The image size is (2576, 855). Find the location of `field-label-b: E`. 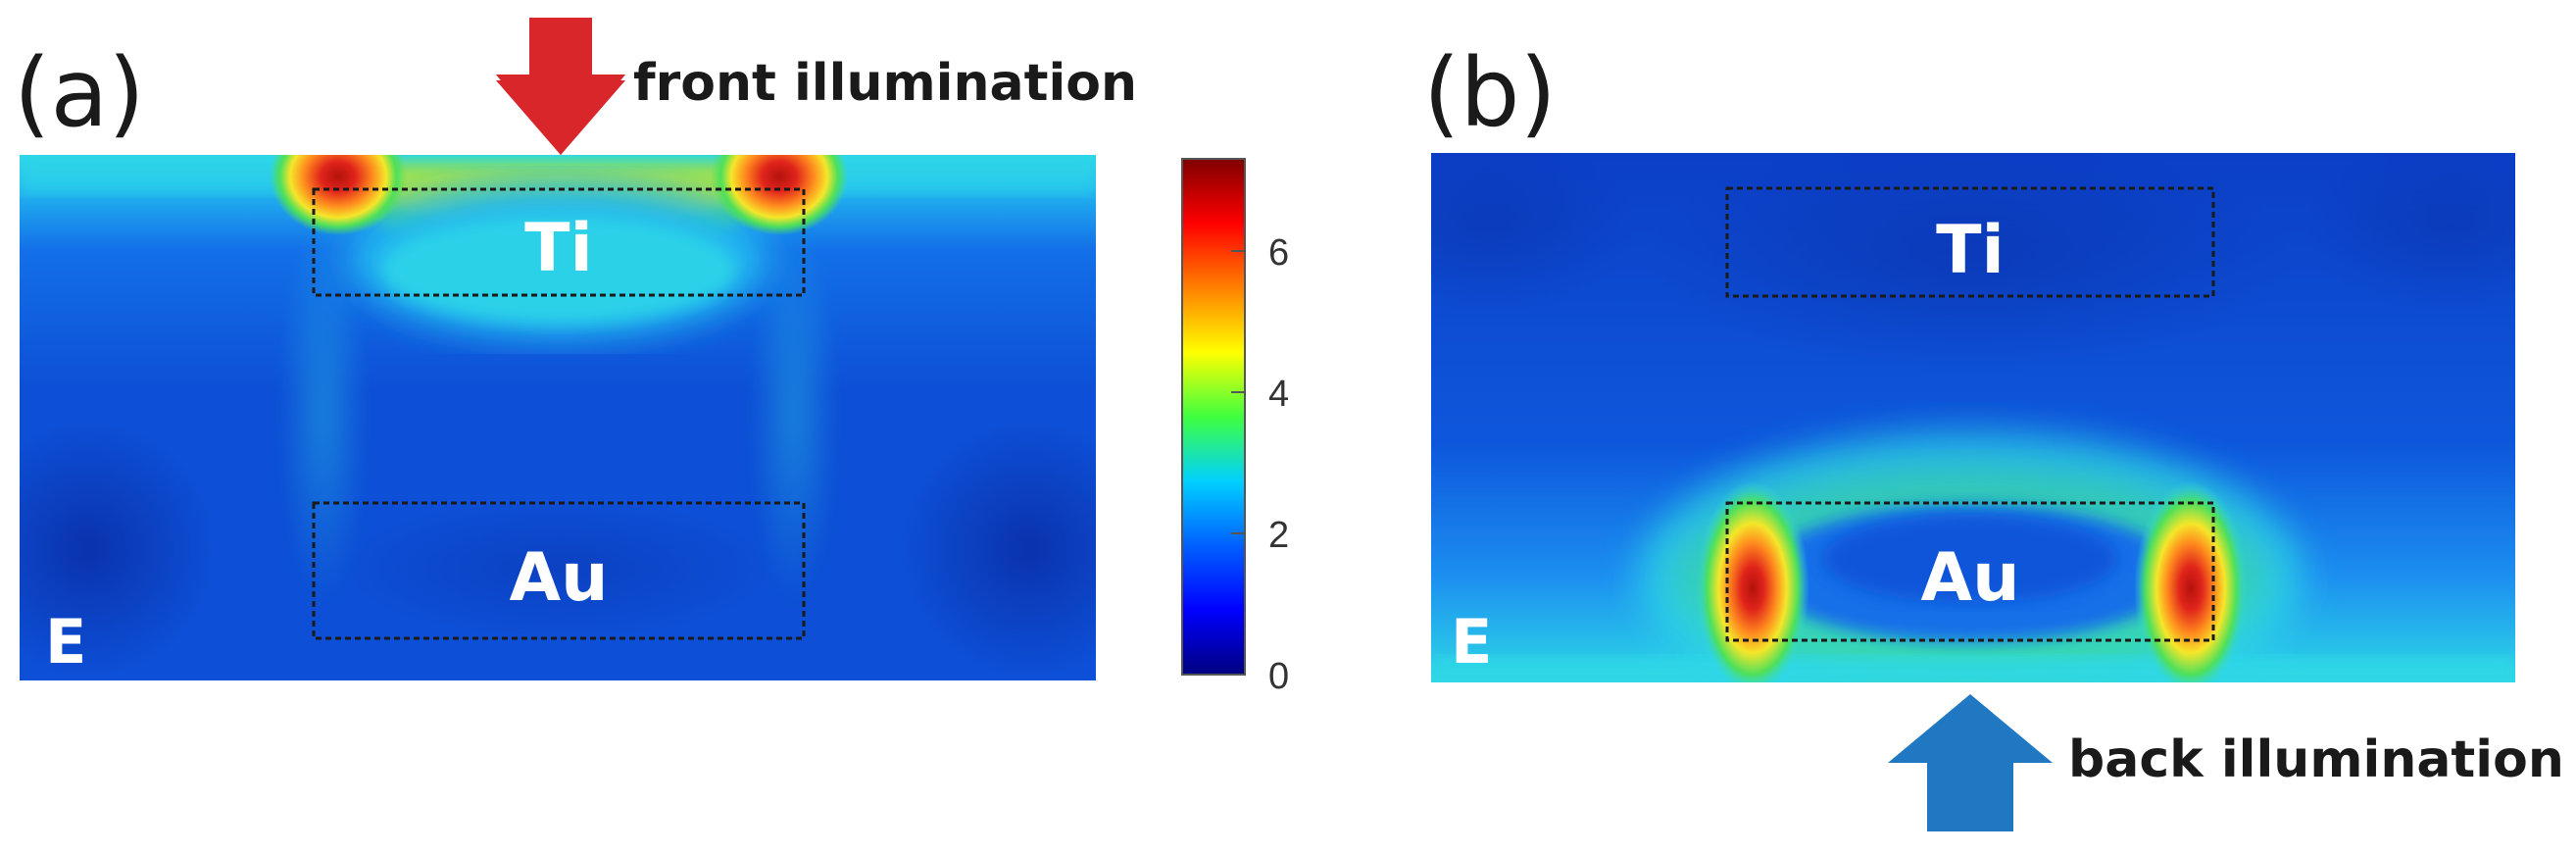

field-label-b: E is located at coordinates (1471, 642).